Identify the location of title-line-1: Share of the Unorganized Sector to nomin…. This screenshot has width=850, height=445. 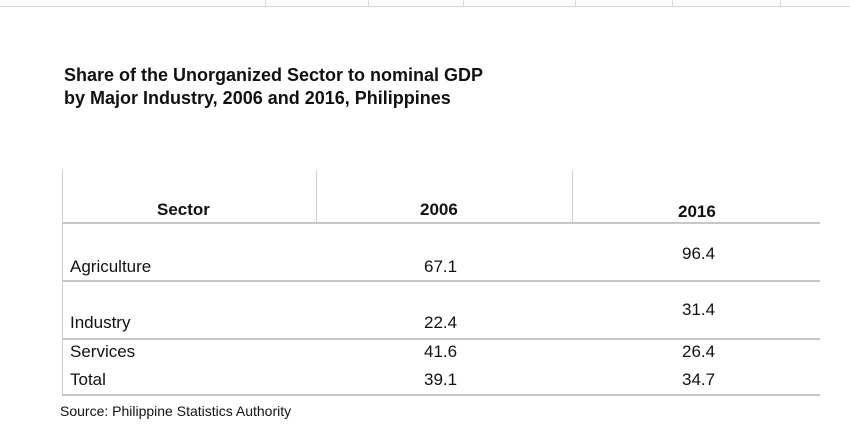
(274, 75).